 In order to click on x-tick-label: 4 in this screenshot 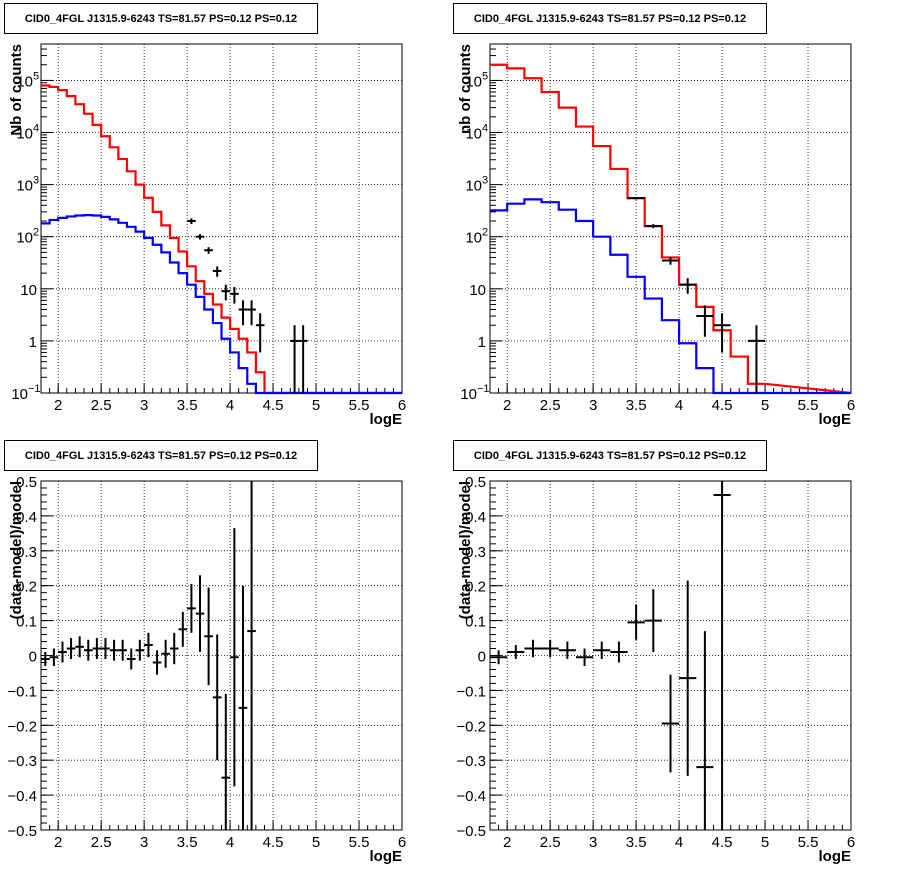, I will do `click(679, 842)`.